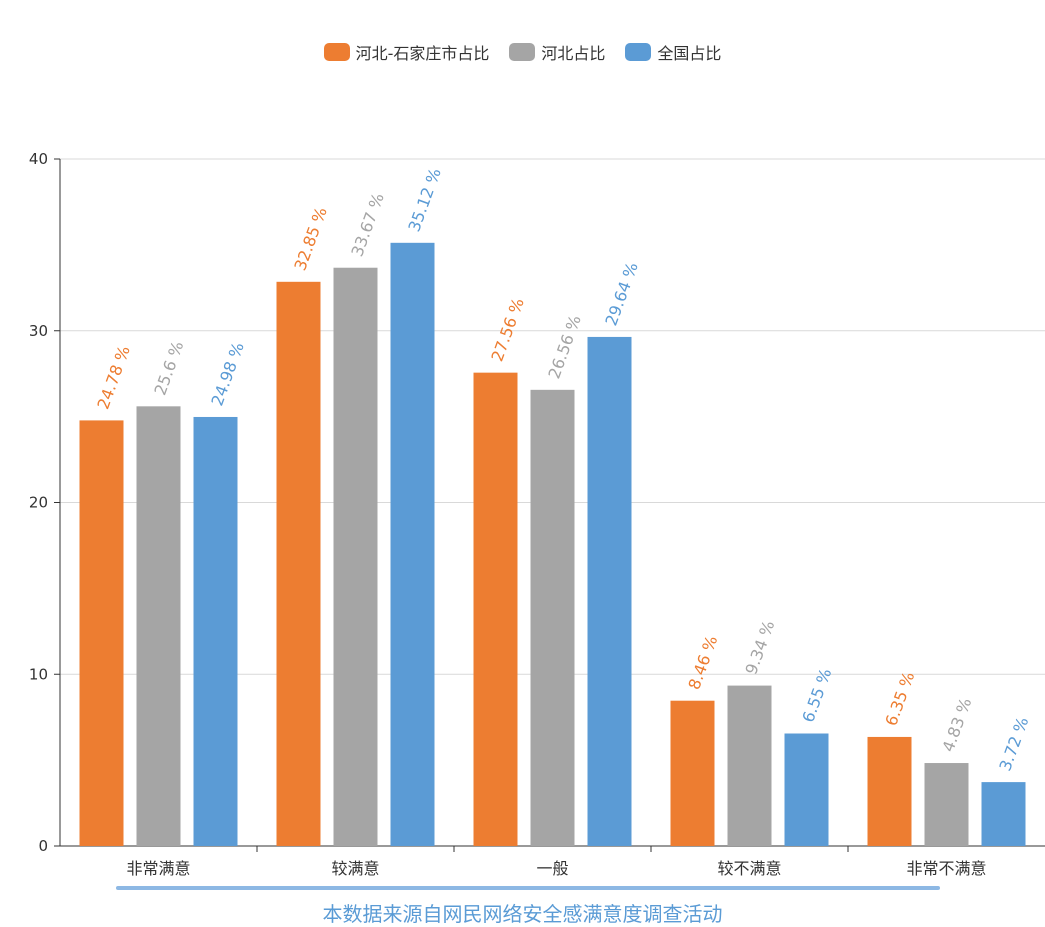  I want to click on x-tick-label: 较满意, so click(355, 868).